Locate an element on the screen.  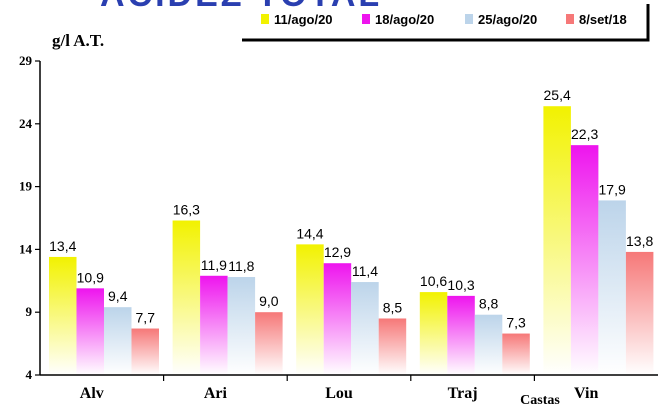
legend-label: 25/ago/20 is located at coordinates (507, 19).